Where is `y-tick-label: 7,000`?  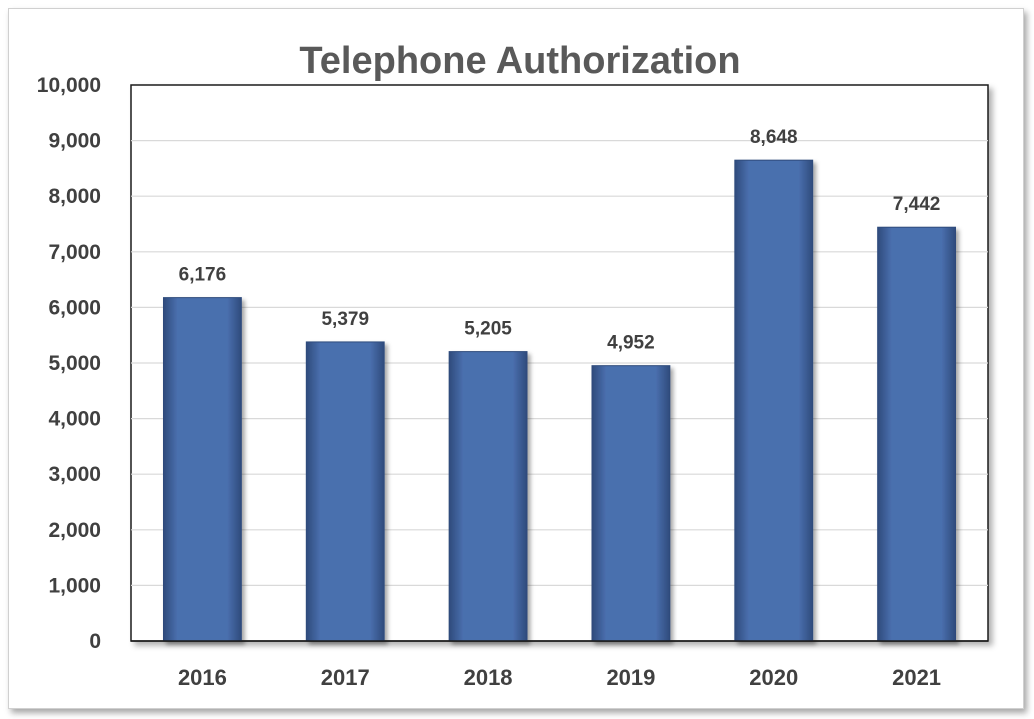
y-tick-label: 7,000 is located at coordinates (74, 252).